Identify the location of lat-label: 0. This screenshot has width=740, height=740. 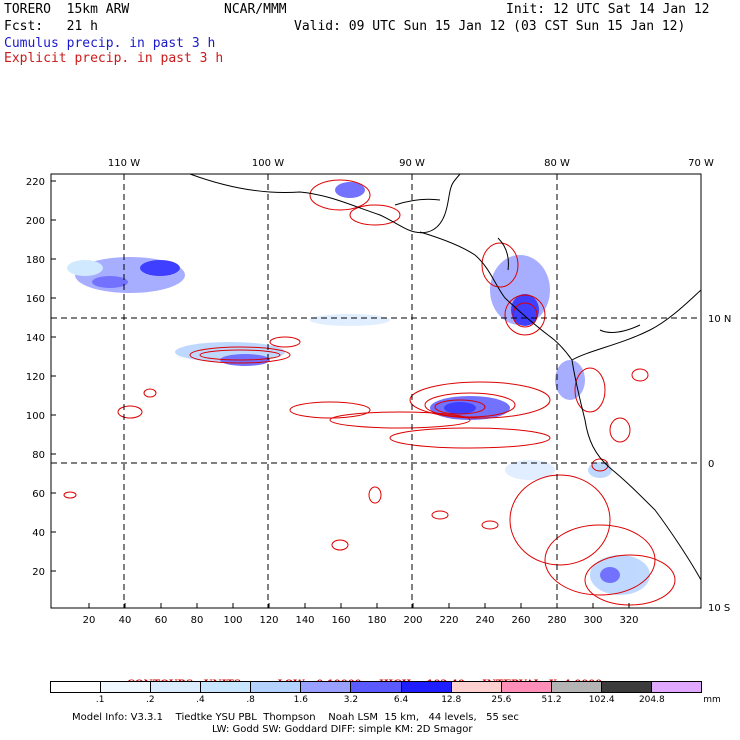
(711, 464).